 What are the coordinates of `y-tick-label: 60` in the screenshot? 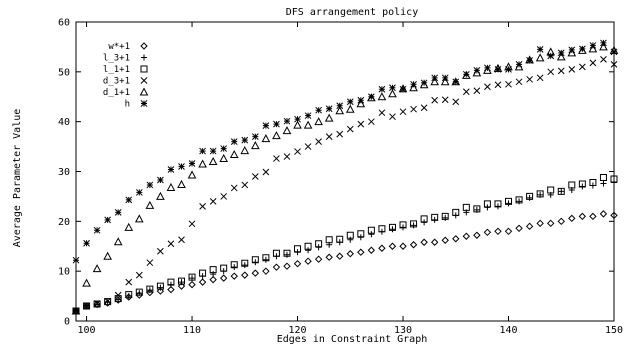 It's located at (64, 23).